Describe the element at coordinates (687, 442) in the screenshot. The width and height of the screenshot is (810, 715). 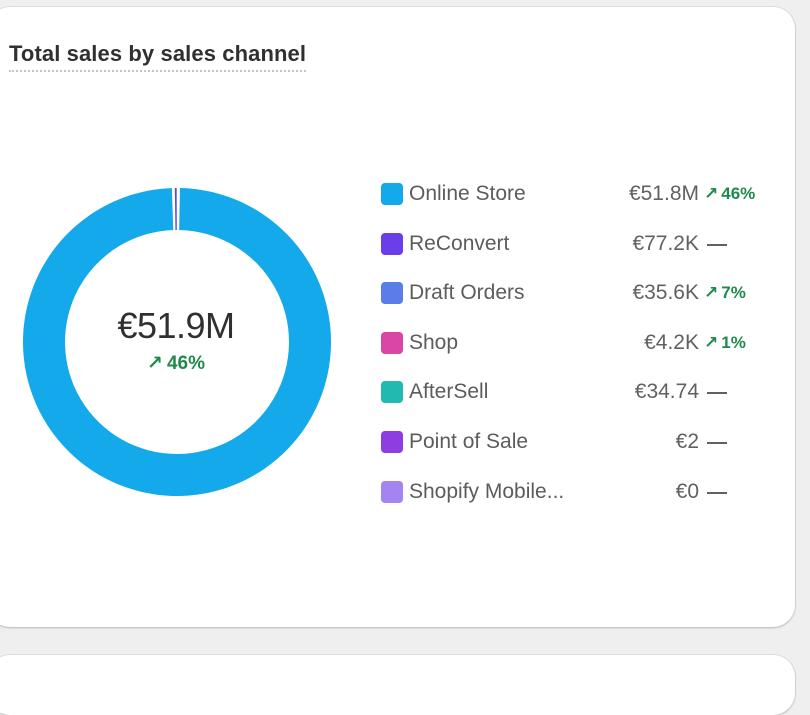
I see `legend-channel-value: €2` at that location.